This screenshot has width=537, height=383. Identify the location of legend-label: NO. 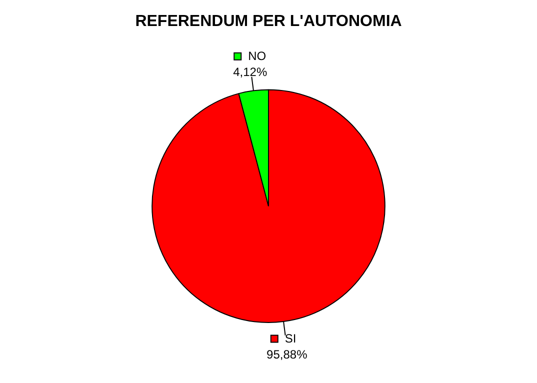
(257, 56).